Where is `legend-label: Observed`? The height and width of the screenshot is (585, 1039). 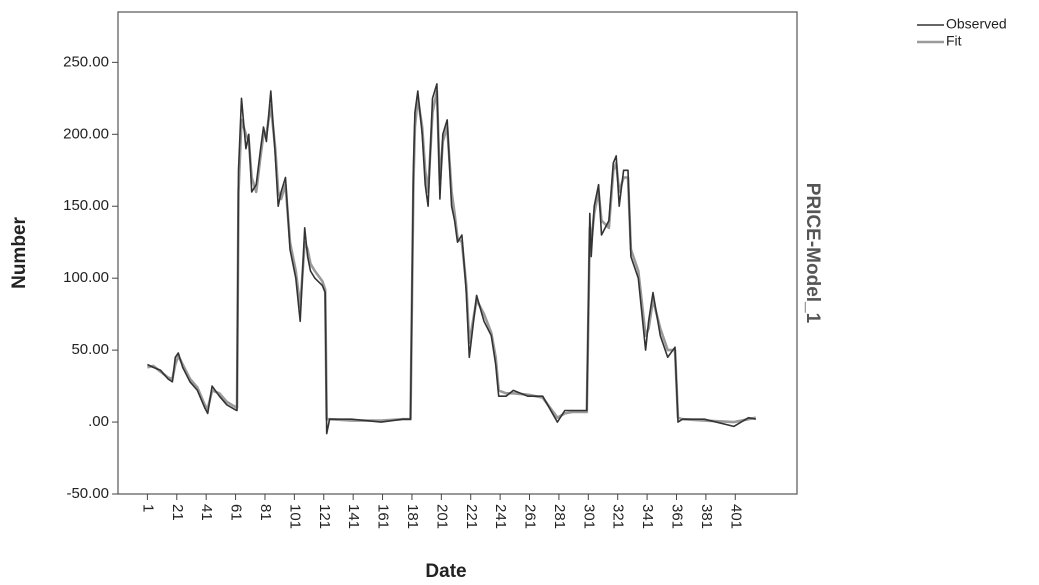
legend-label: Observed is located at coordinates (976, 24).